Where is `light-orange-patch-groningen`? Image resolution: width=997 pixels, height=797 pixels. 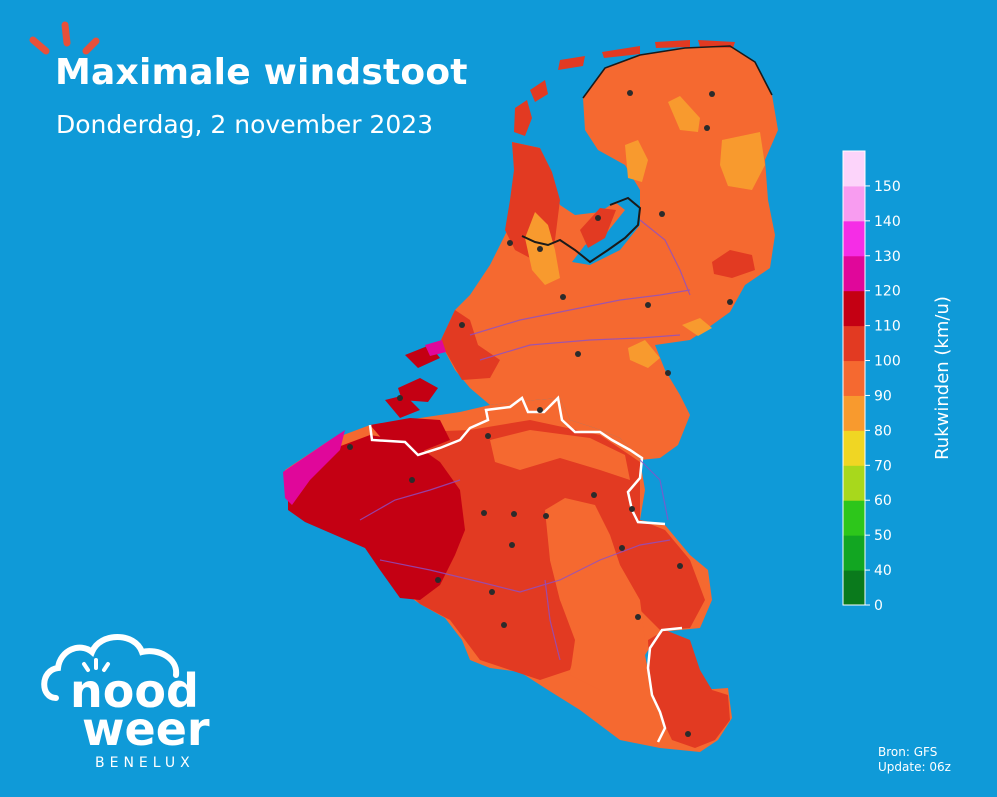
light-orange-patch-groningen is located at coordinates (742, 161).